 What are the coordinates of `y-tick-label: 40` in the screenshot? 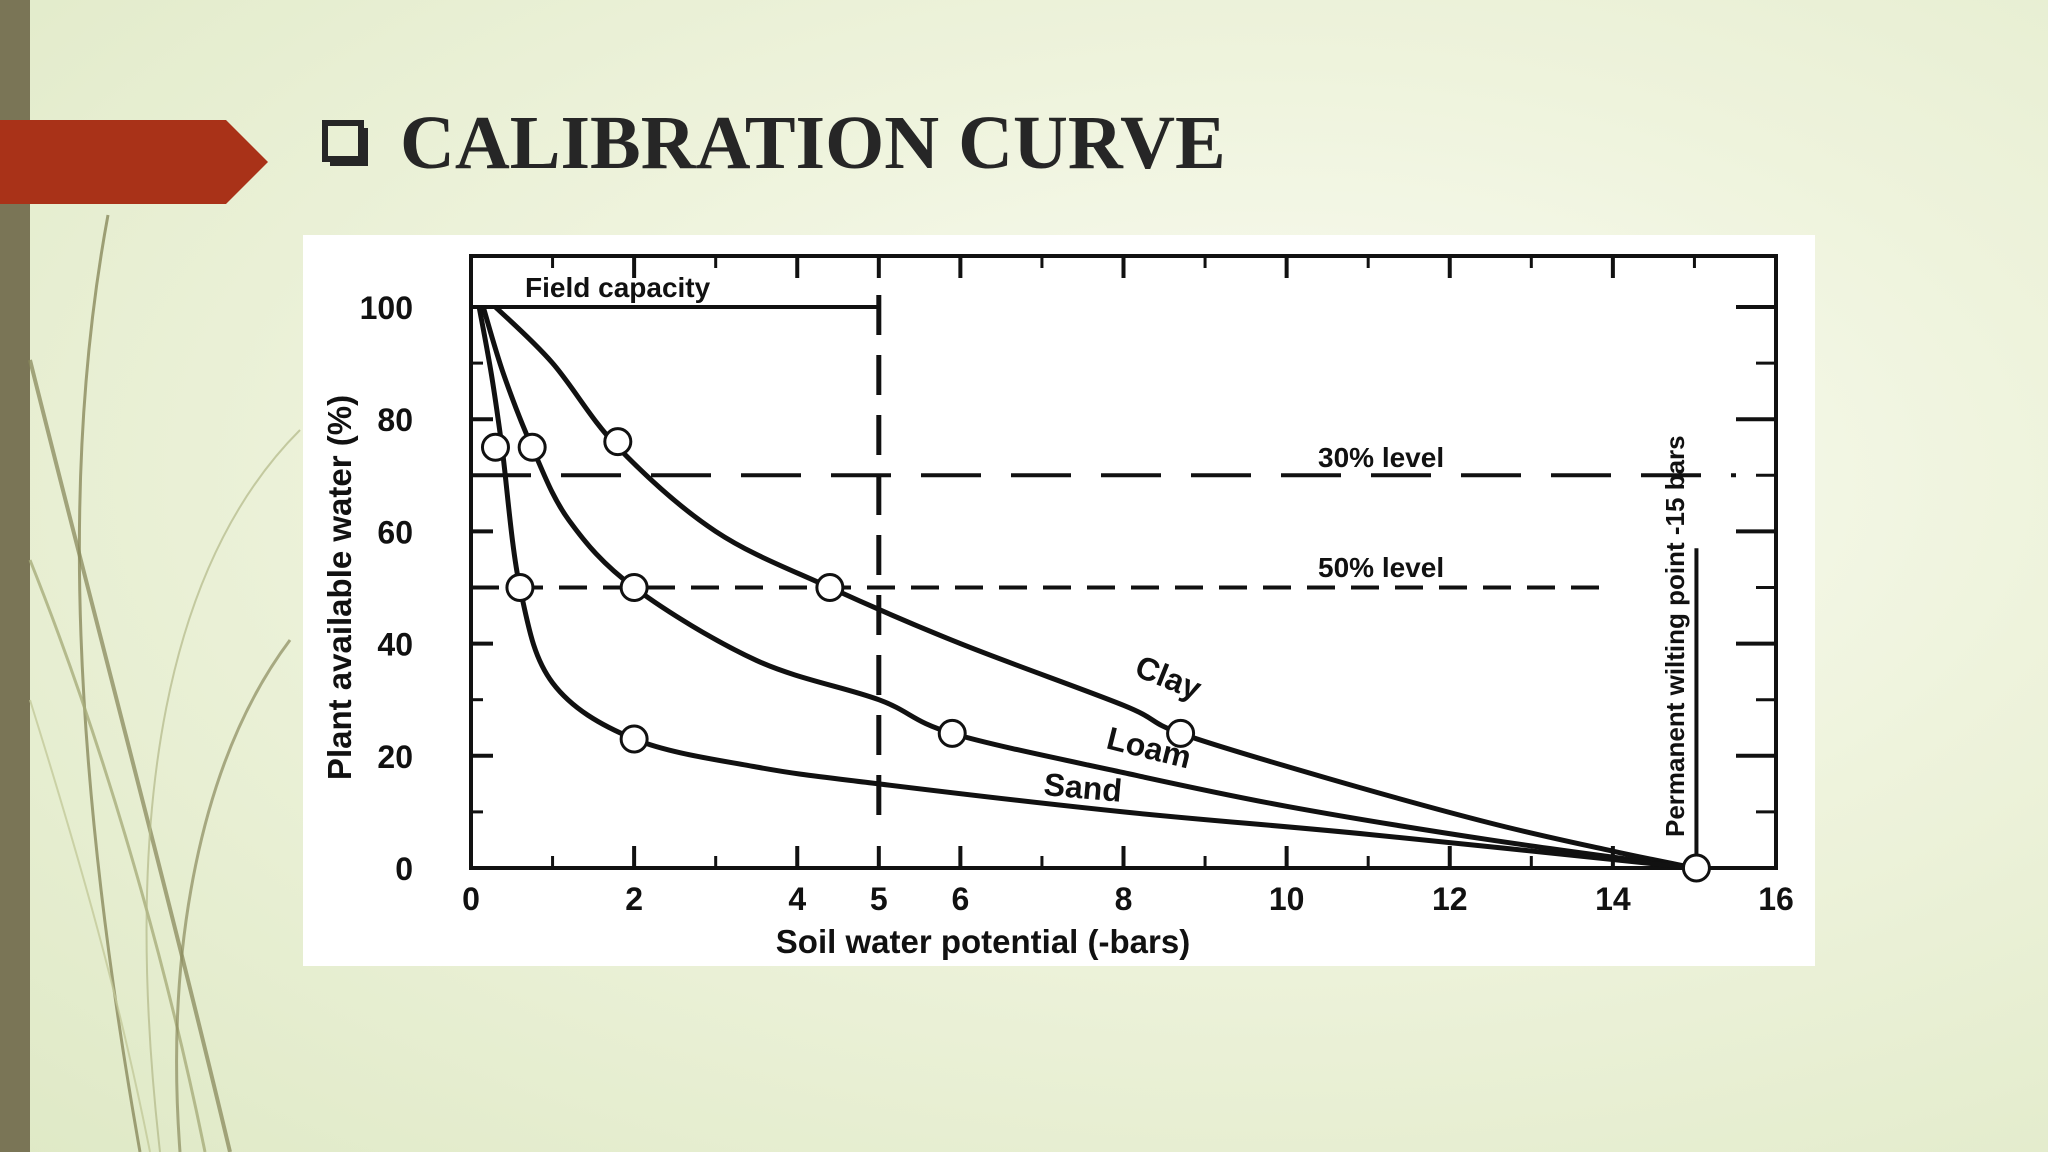 It's located at (395, 645).